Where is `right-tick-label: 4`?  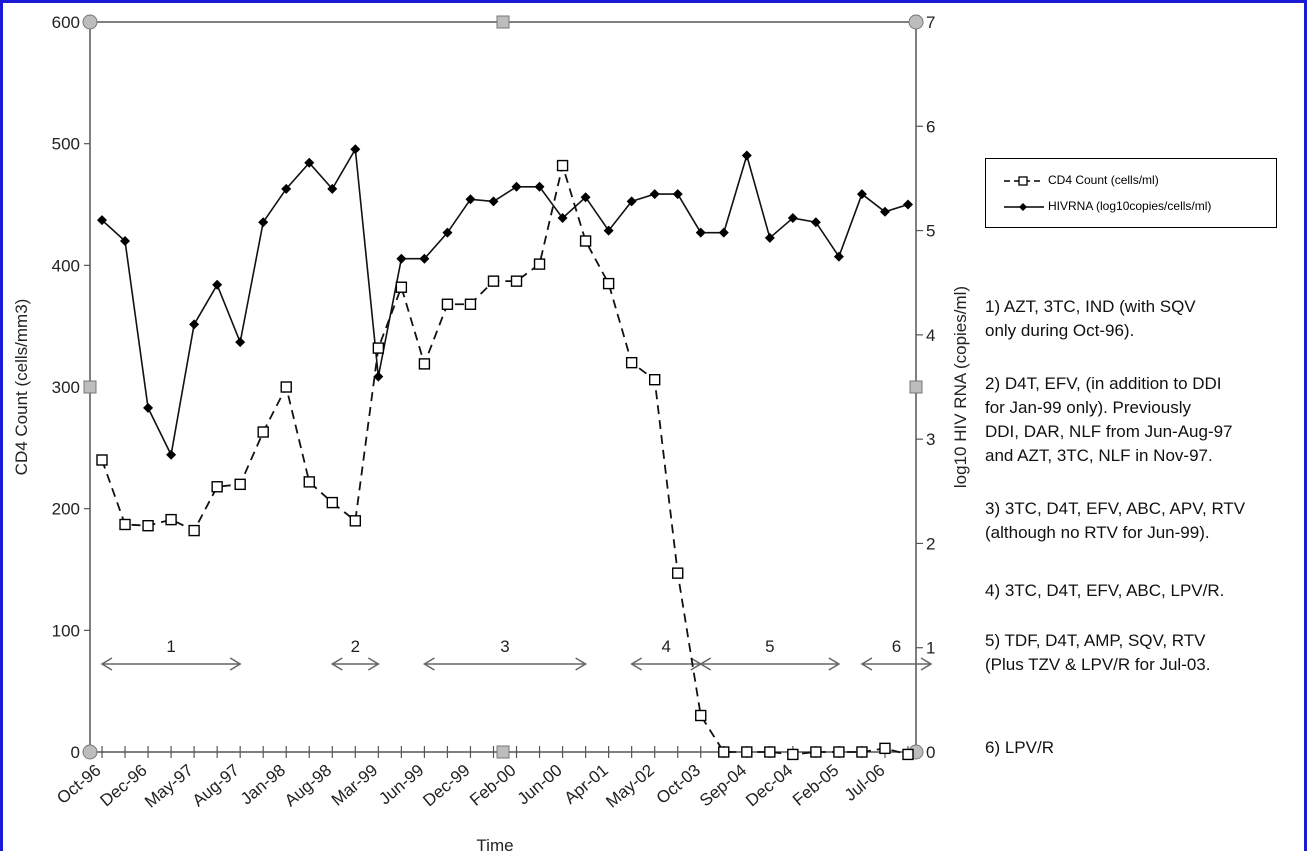
right-tick-label: 4 is located at coordinates (930, 335).